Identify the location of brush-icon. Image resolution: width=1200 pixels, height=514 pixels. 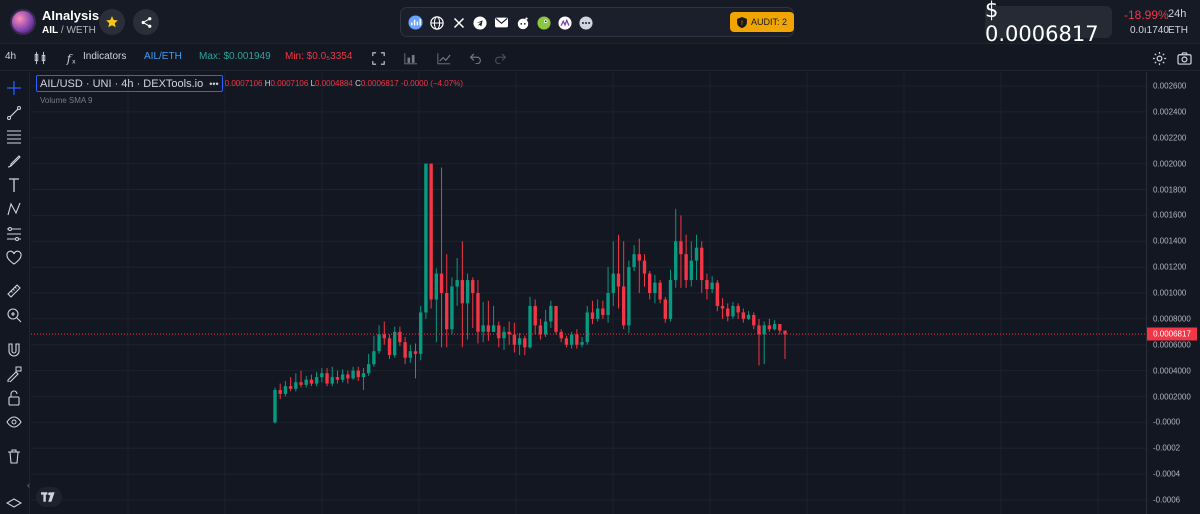
(14, 161).